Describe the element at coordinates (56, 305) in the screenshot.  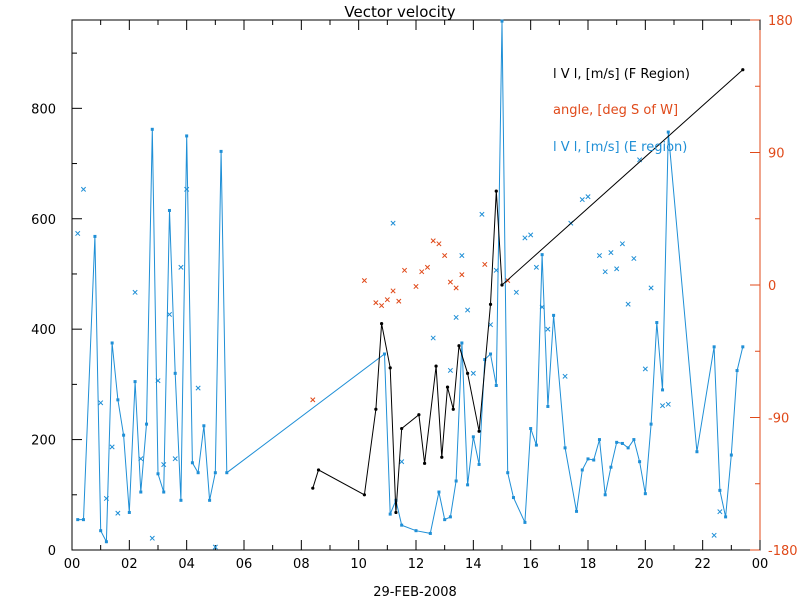
I see `left-y-axis: 0 200 400 600 800` at that location.